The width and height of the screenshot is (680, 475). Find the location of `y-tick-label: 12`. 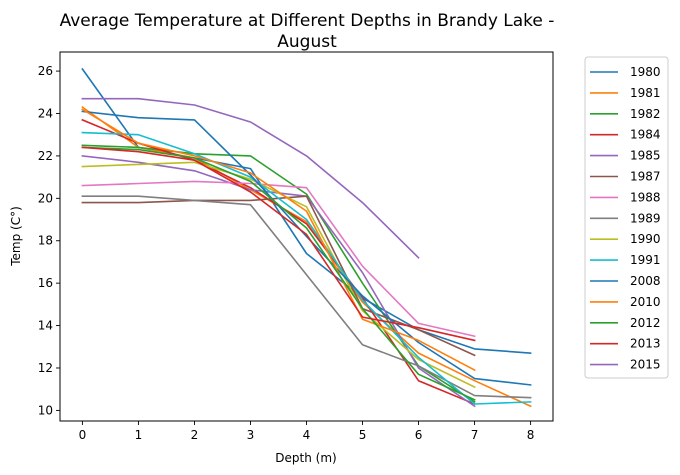

y-tick-label: 12 is located at coordinates (45, 368).